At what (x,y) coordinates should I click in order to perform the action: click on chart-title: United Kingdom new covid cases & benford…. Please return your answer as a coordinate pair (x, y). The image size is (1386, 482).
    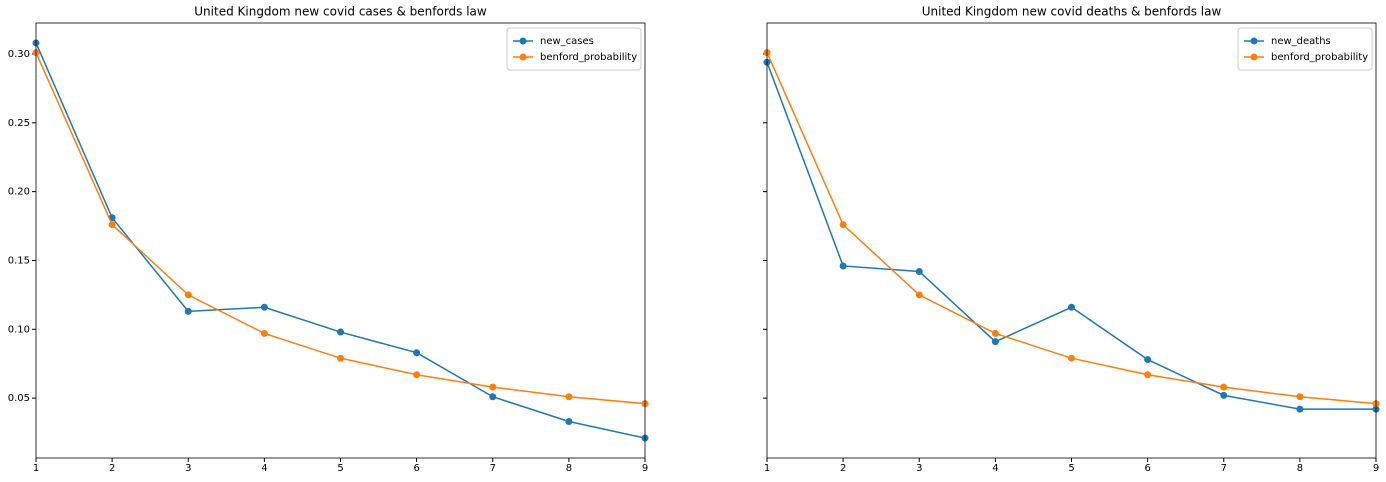
    Looking at the image, I should click on (340, 12).